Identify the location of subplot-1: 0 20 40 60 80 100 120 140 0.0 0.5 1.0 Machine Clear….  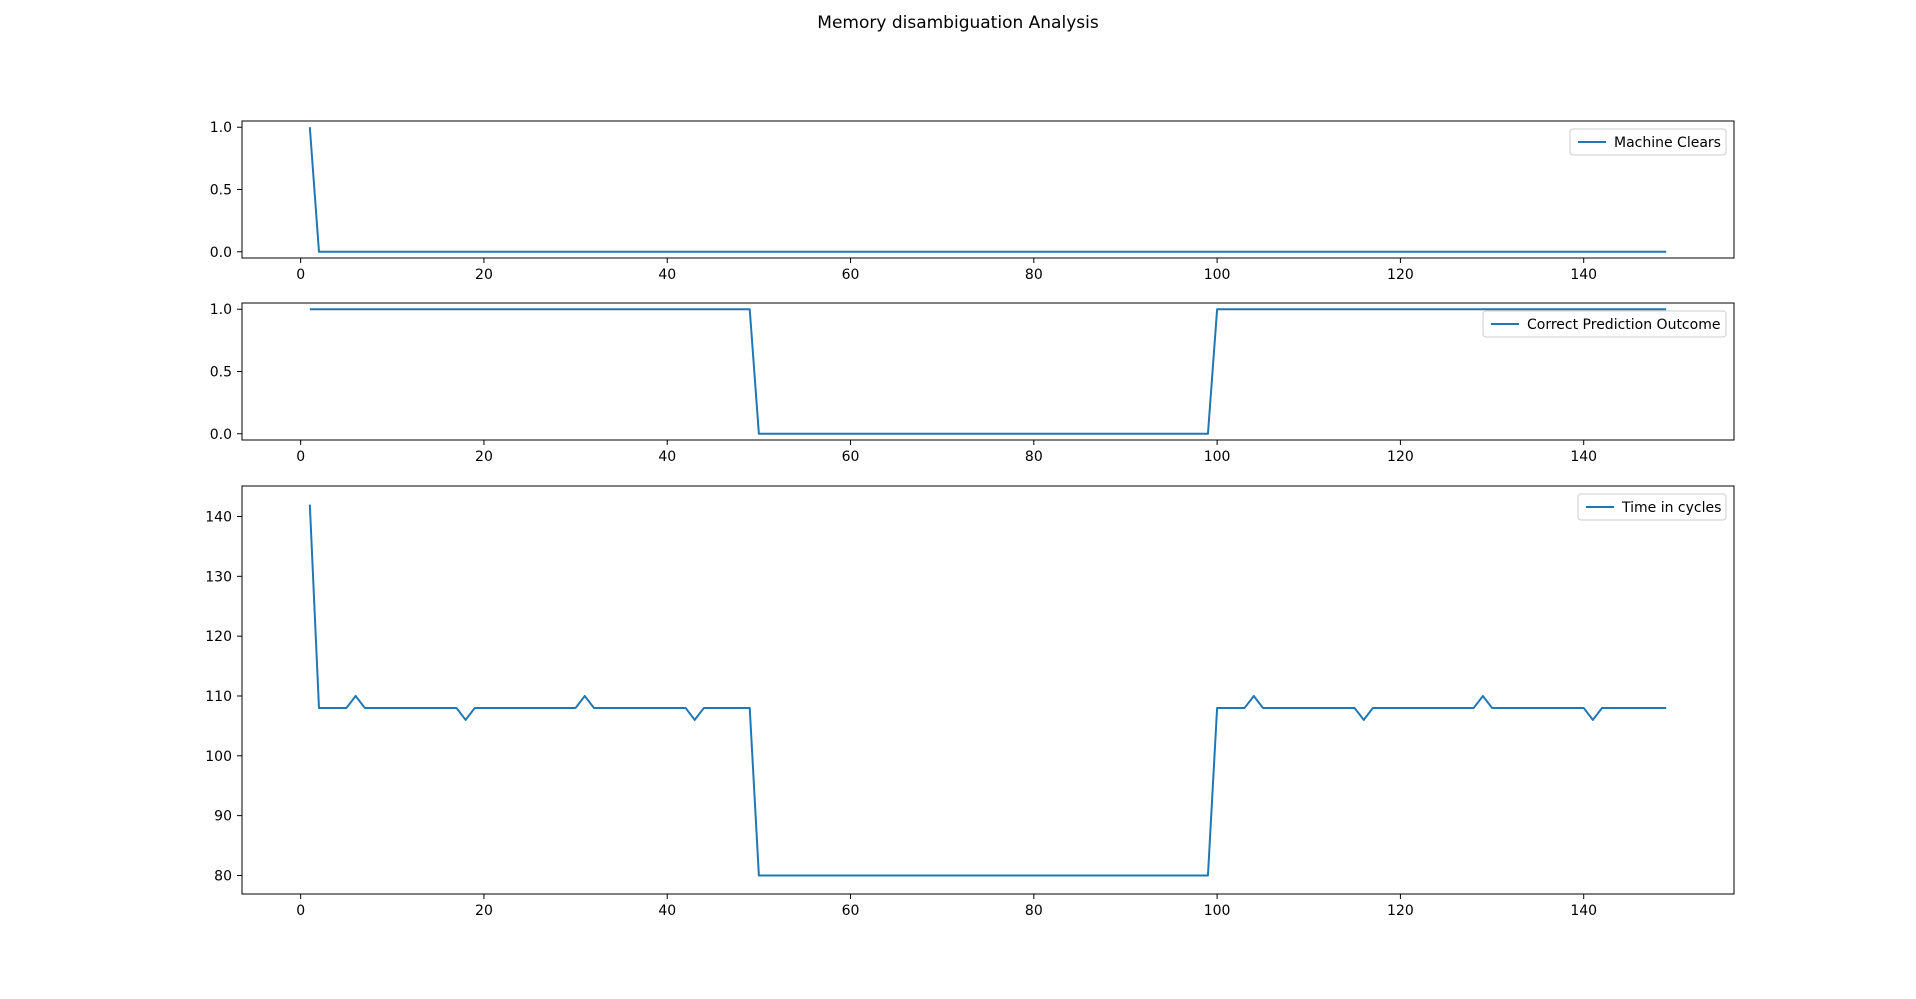
(972, 201).